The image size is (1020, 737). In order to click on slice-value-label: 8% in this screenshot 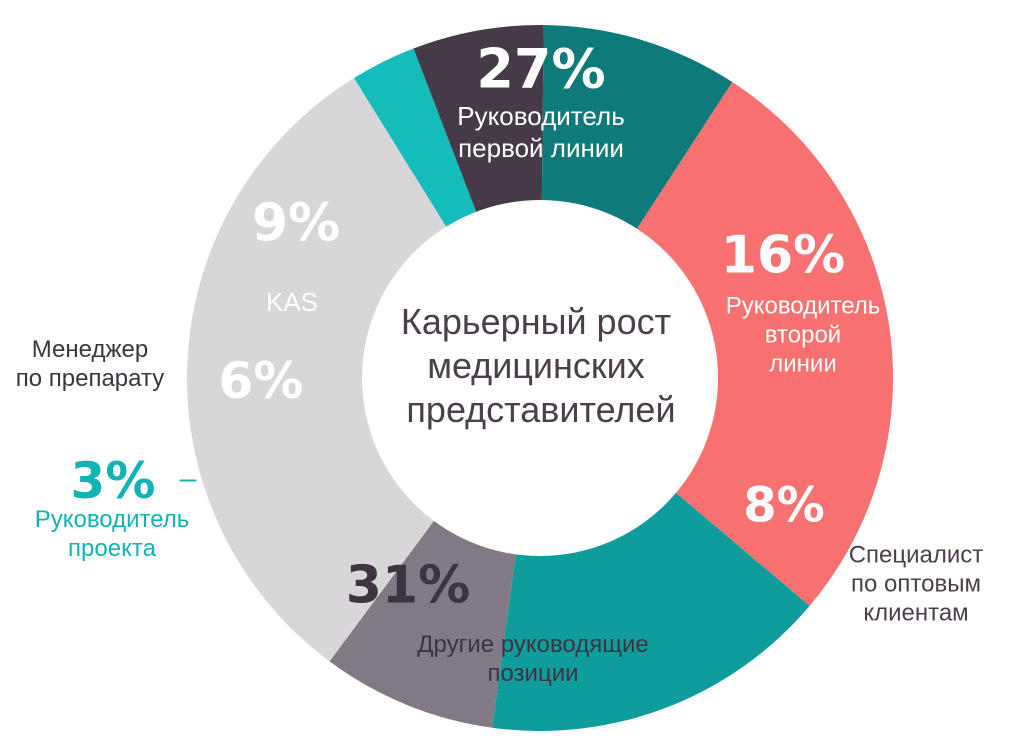, I will do `click(784, 505)`.